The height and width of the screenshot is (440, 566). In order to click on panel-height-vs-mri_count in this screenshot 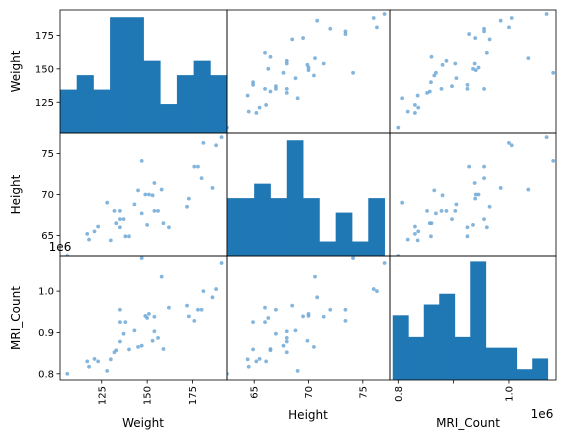, I will do `click(473, 194)`.